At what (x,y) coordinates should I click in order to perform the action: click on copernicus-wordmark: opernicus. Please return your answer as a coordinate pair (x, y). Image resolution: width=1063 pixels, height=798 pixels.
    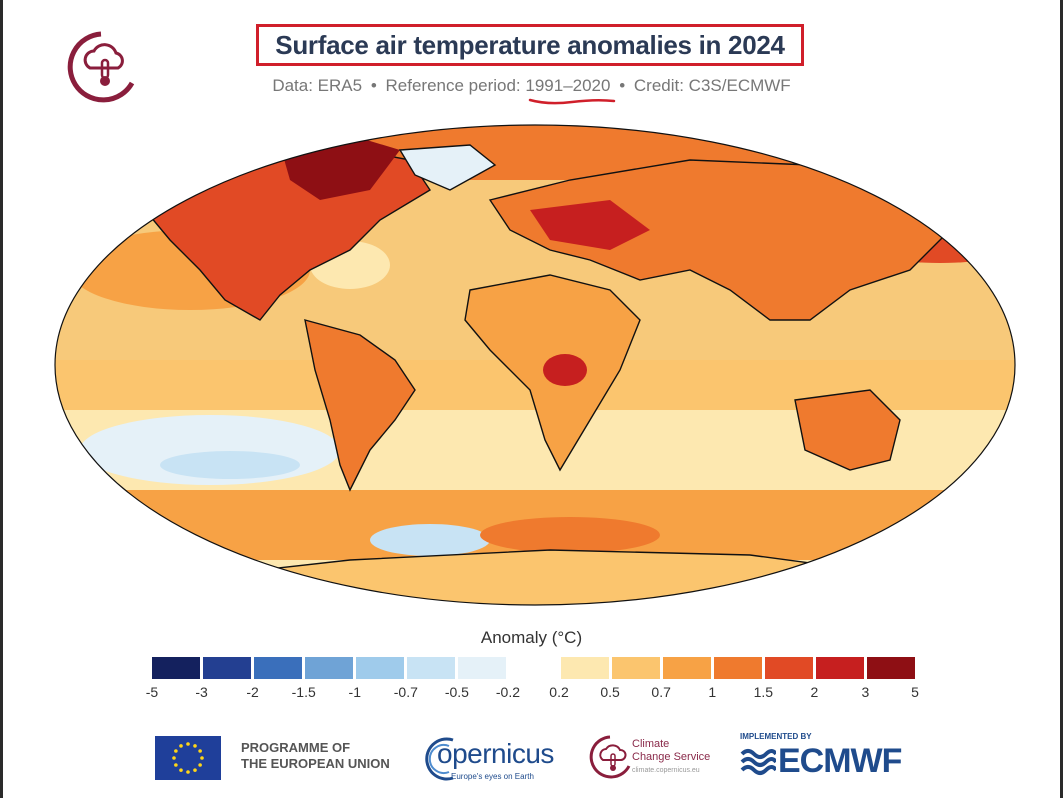
    Looking at the image, I should click on (495, 753).